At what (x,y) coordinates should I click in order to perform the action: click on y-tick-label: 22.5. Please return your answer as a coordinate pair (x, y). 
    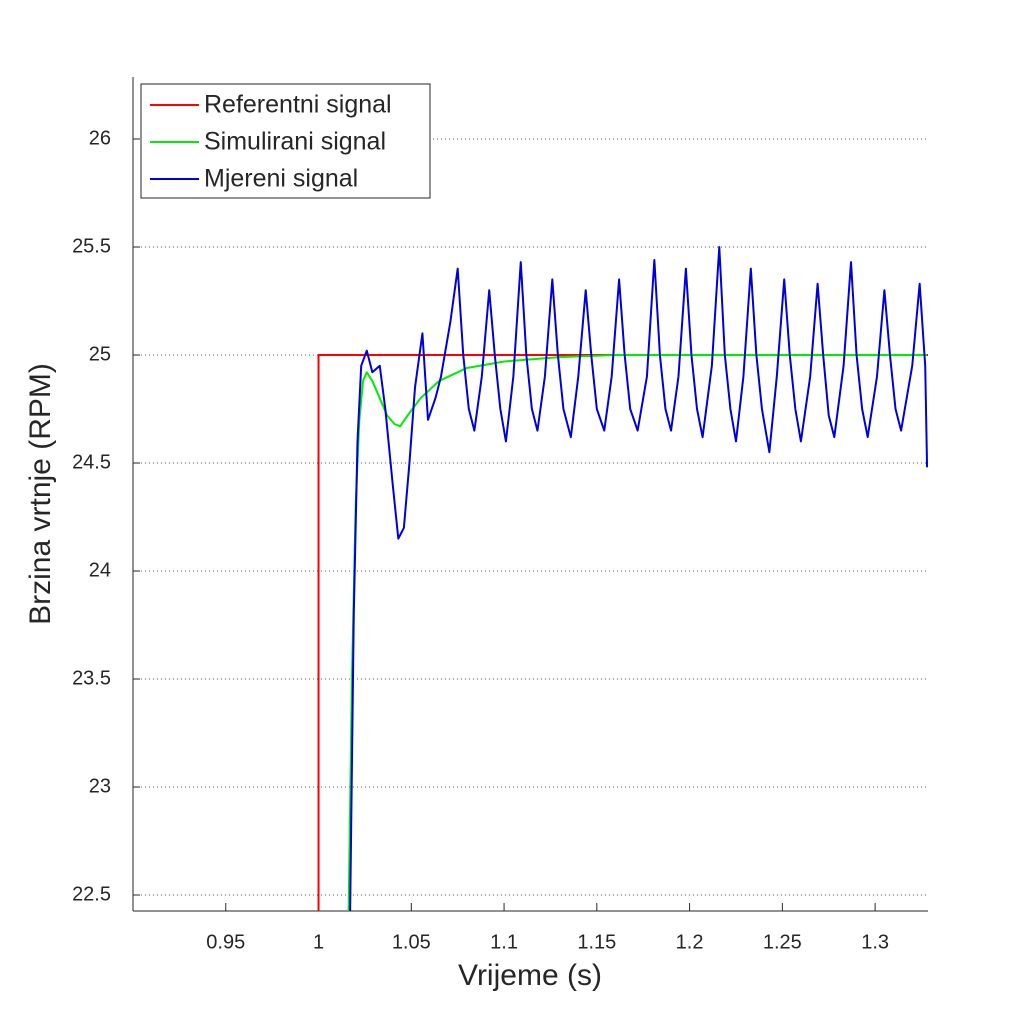
    Looking at the image, I should click on (91, 894).